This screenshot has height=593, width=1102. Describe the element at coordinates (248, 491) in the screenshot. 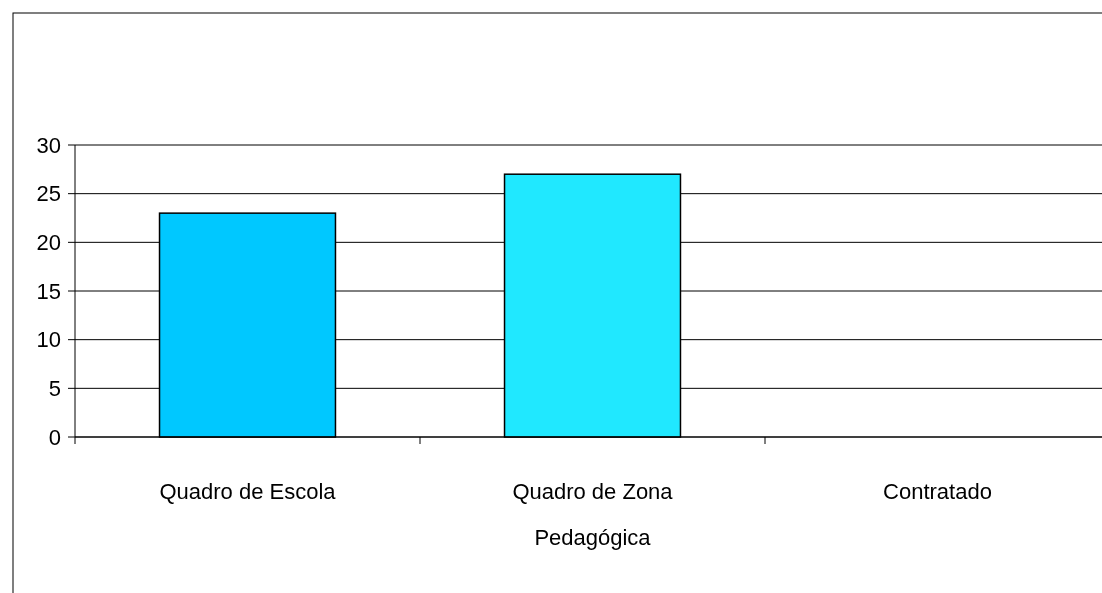

I see `x-tick-label: Quadro de Escola` at that location.